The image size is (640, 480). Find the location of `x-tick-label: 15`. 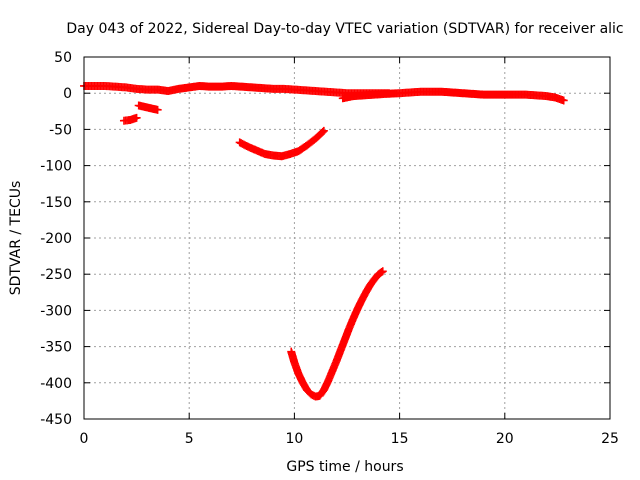

x-tick-label: 15 is located at coordinates (400, 439).